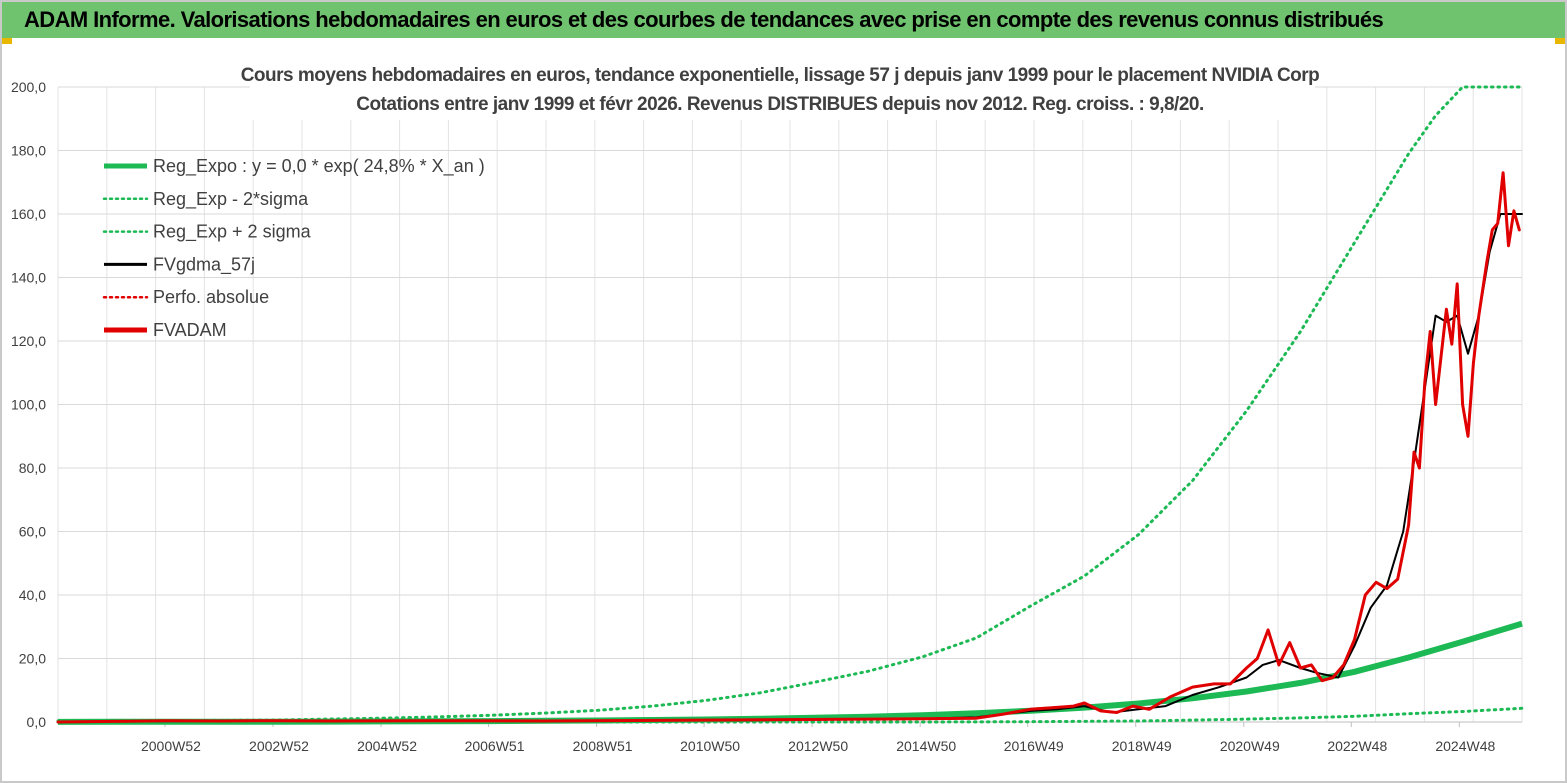  Describe the element at coordinates (28, 87) in the screenshot. I see `y-tick-label: 200,0` at that location.